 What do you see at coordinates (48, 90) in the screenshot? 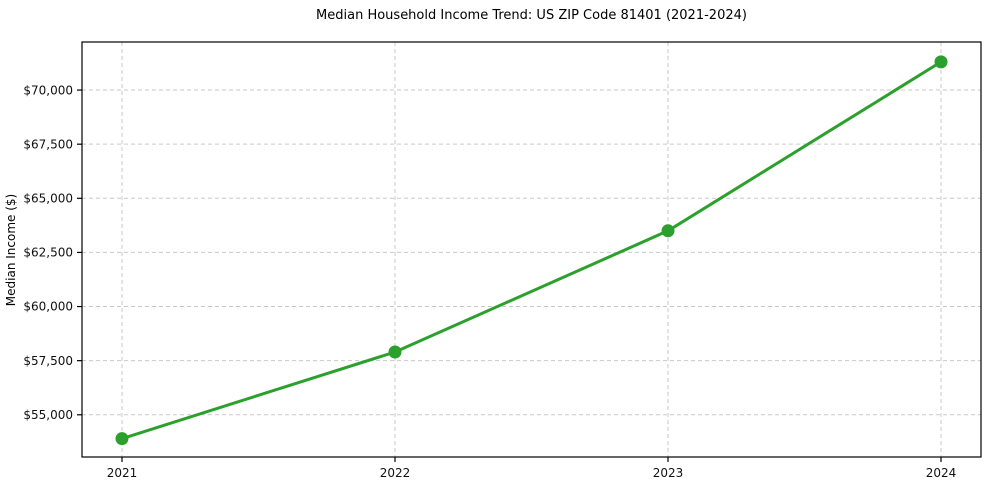
I see `y-tick-label: $70,000` at bounding box center [48, 90].